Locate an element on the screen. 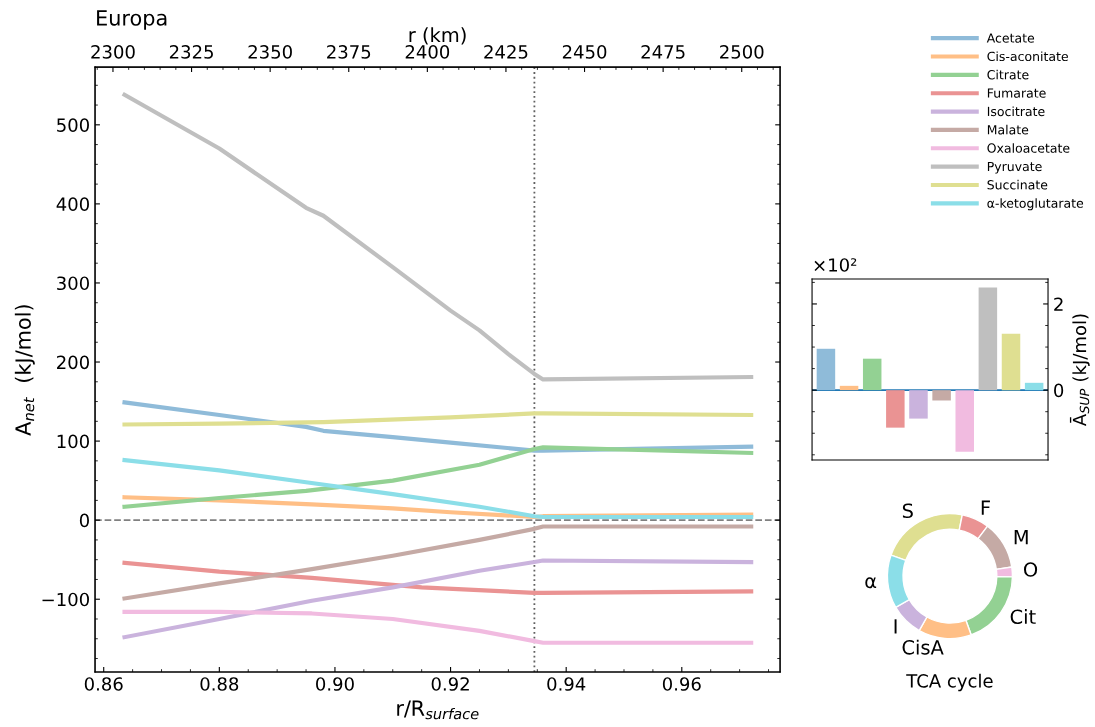 This screenshot has width=1095, height=727. y-tick-label: 100 is located at coordinates (73, 441).